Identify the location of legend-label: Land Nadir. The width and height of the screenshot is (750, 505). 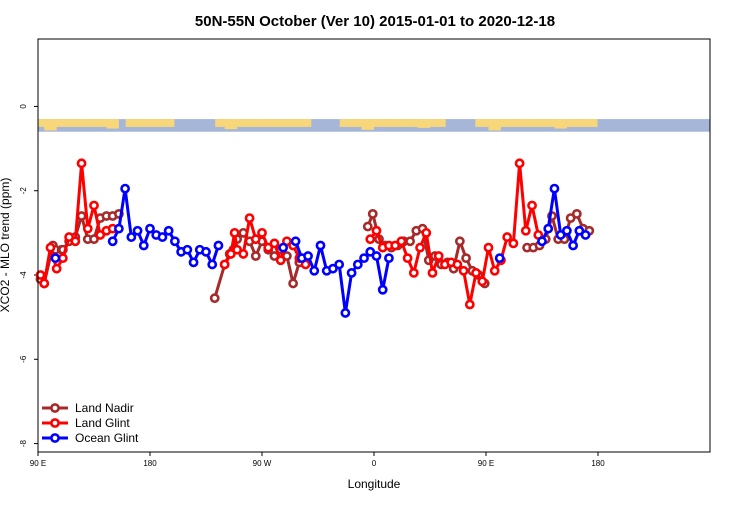
(104, 408).